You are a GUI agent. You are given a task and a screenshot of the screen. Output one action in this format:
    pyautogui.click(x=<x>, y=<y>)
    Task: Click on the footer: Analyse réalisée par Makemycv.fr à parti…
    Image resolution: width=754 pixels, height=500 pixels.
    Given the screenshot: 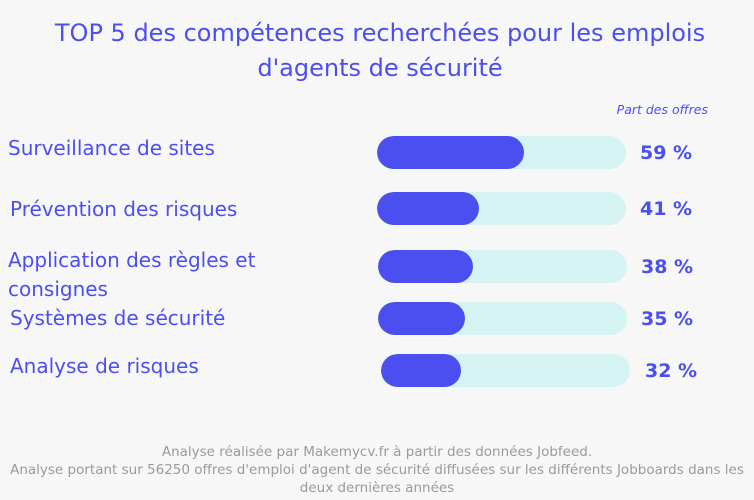 What is the action you would take?
    pyautogui.click(x=377, y=470)
    